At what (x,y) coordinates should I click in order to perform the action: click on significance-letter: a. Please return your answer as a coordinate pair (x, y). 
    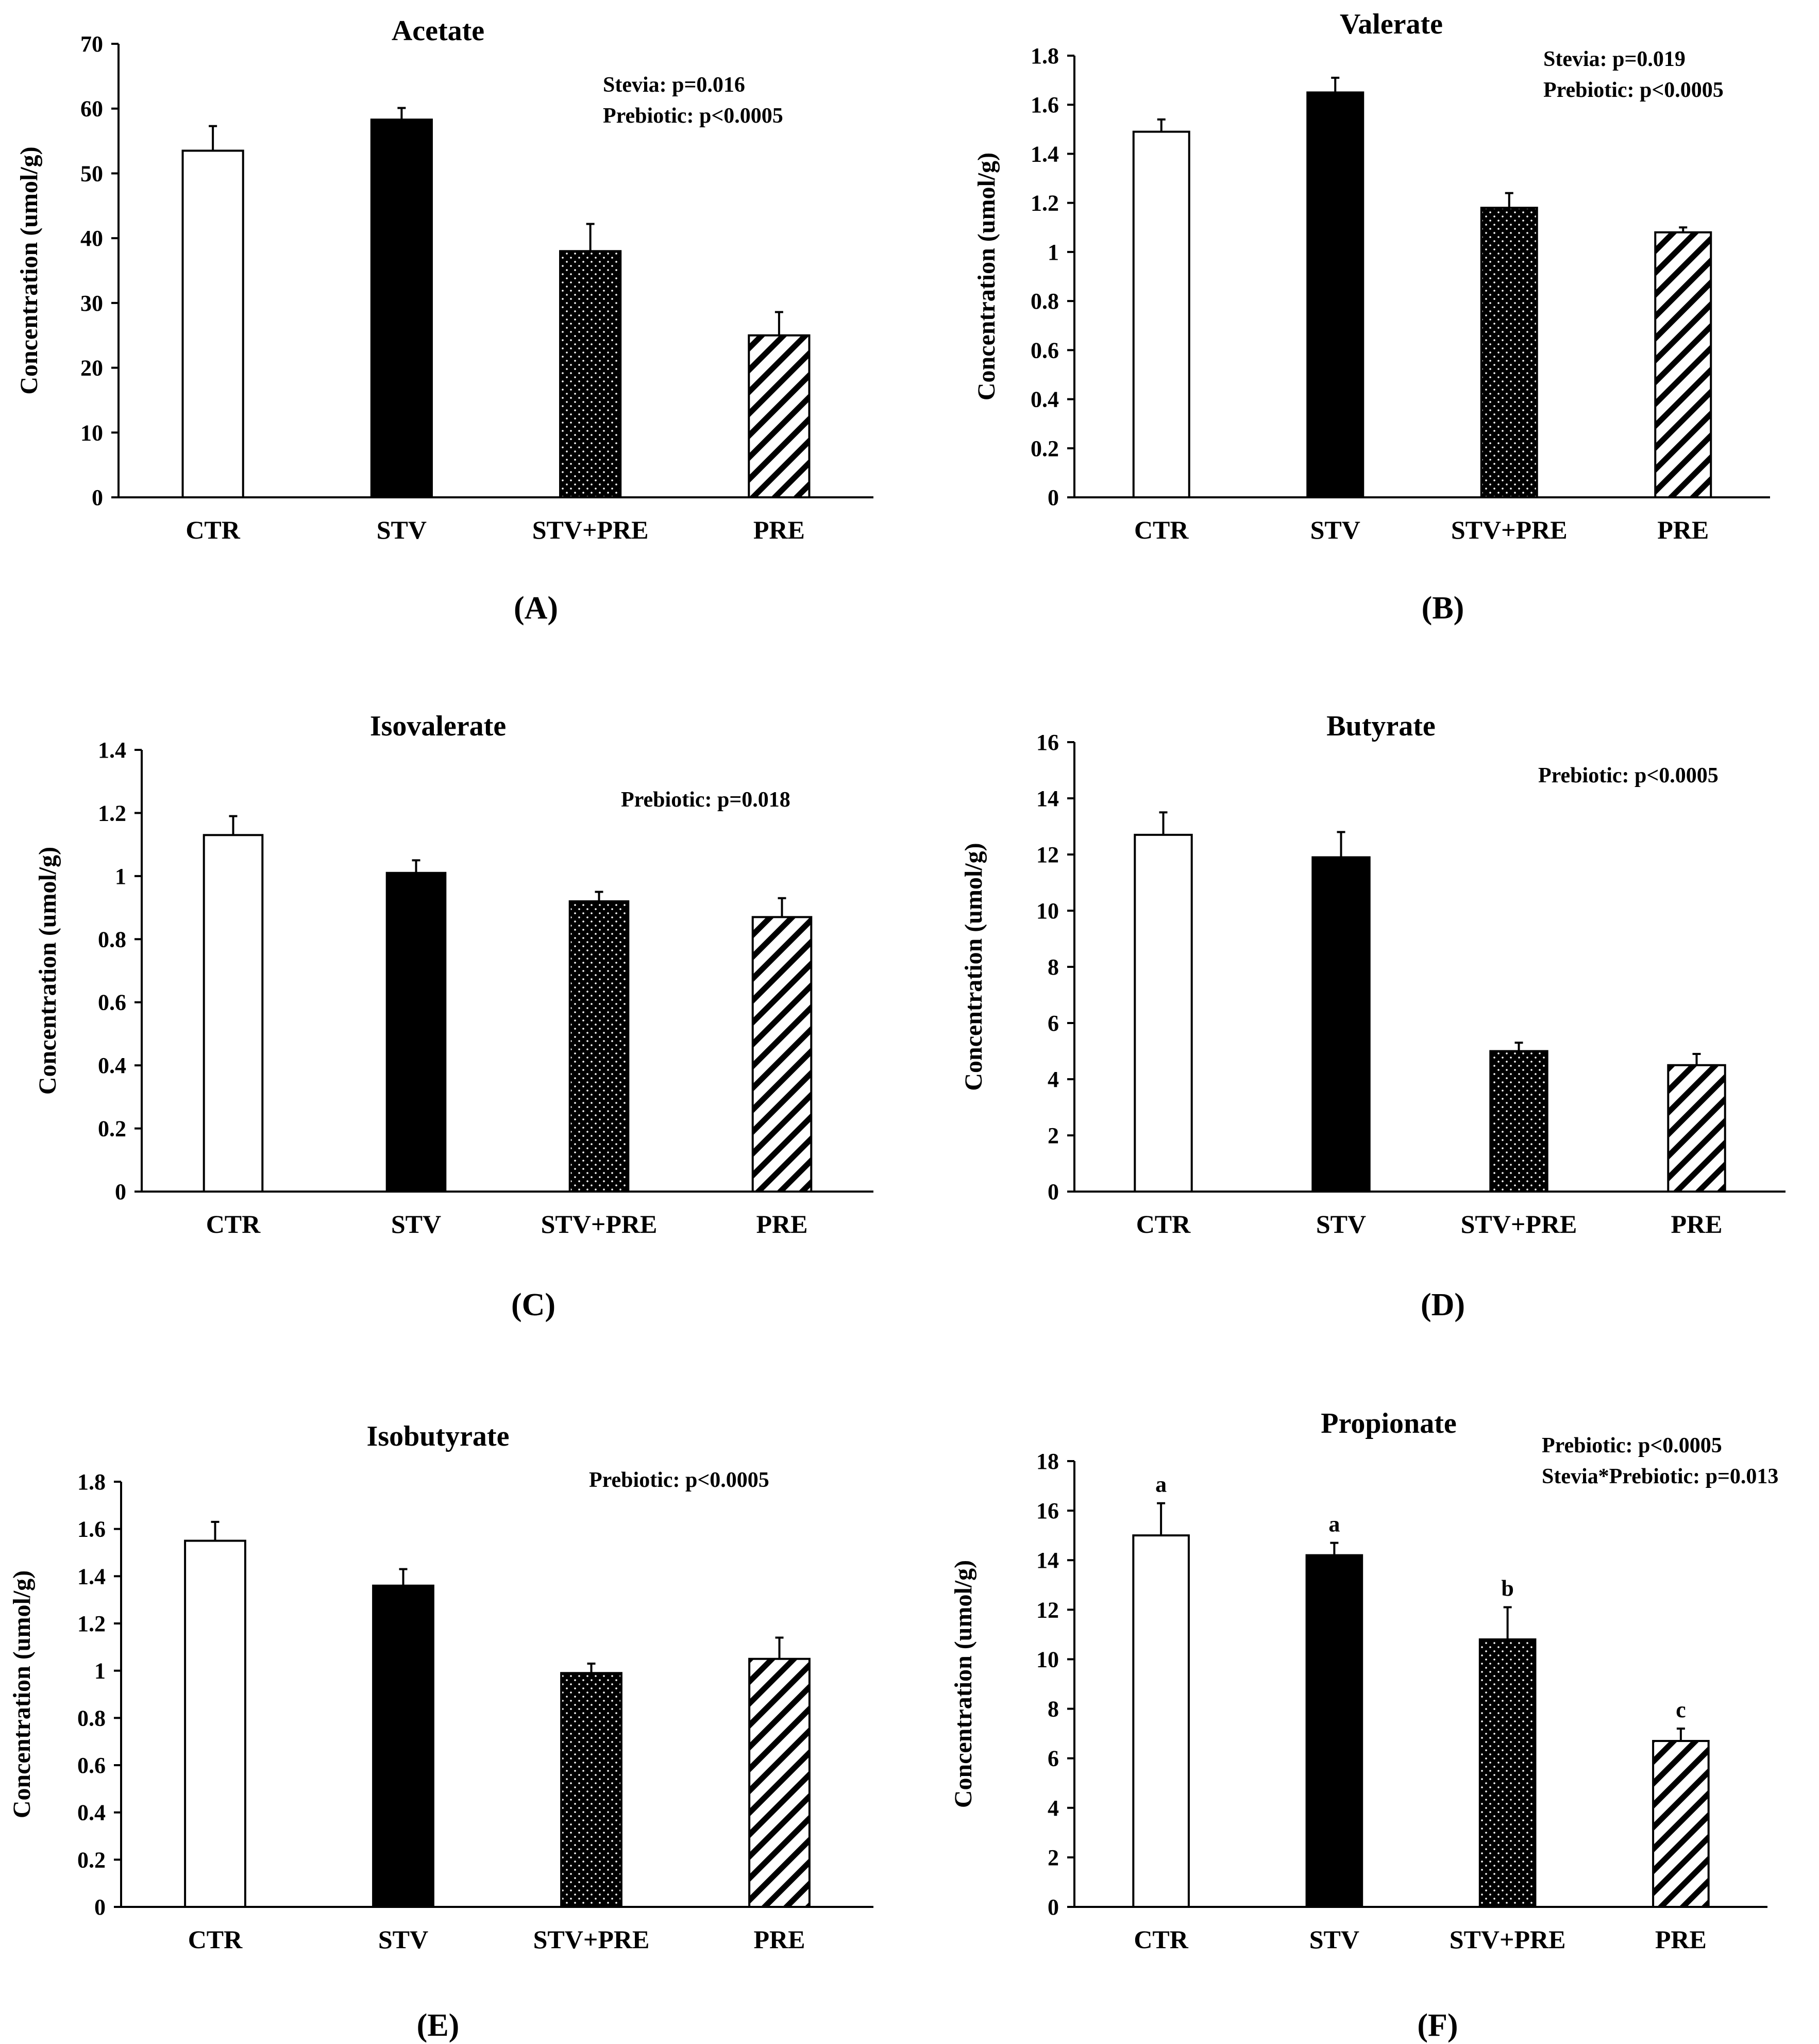
    Looking at the image, I should click on (1334, 1524).